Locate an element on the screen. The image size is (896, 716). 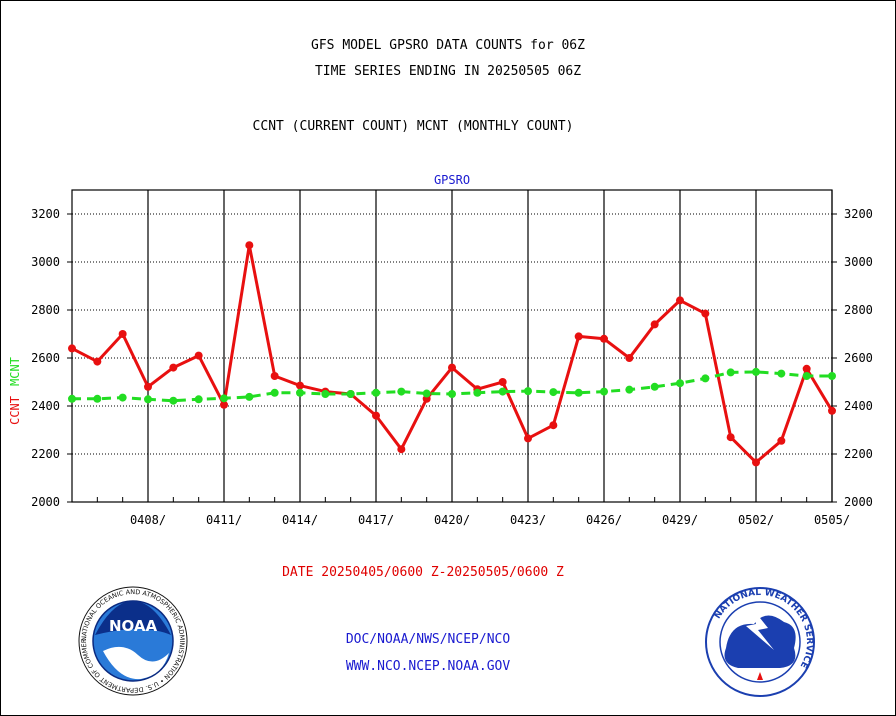
y-tick-label-right: 3200 is located at coordinates (858, 214).